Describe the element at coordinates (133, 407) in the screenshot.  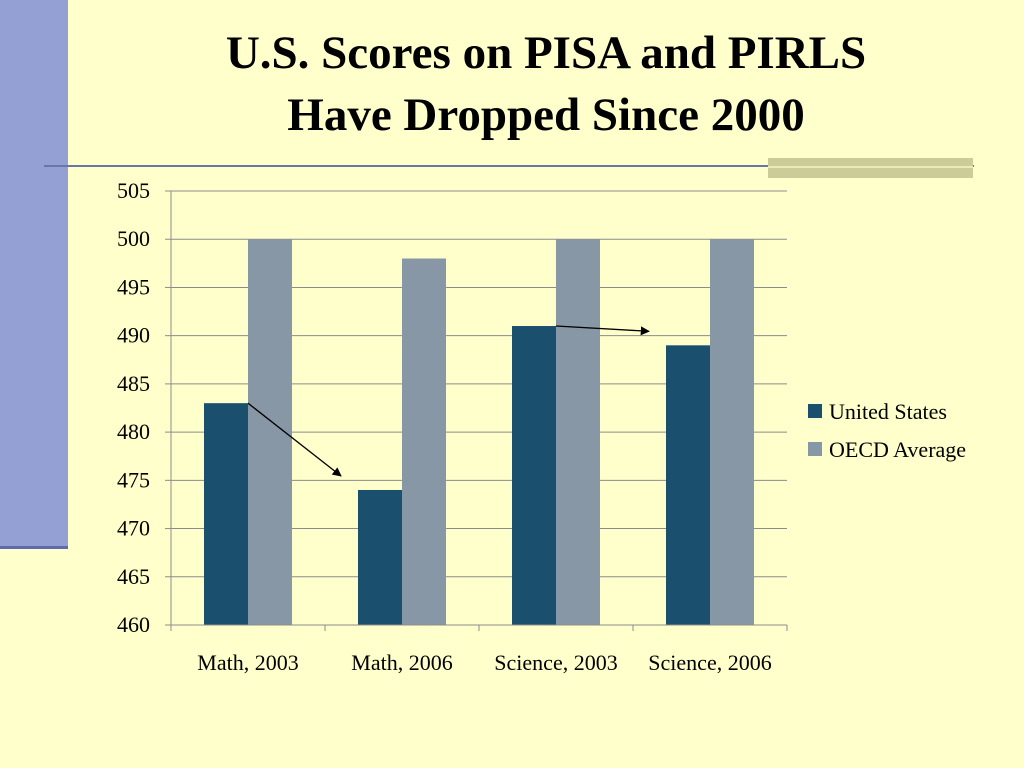
I see `y-tick-labels: 460 465 470 475 480 485 490 495 500 505` at that location.